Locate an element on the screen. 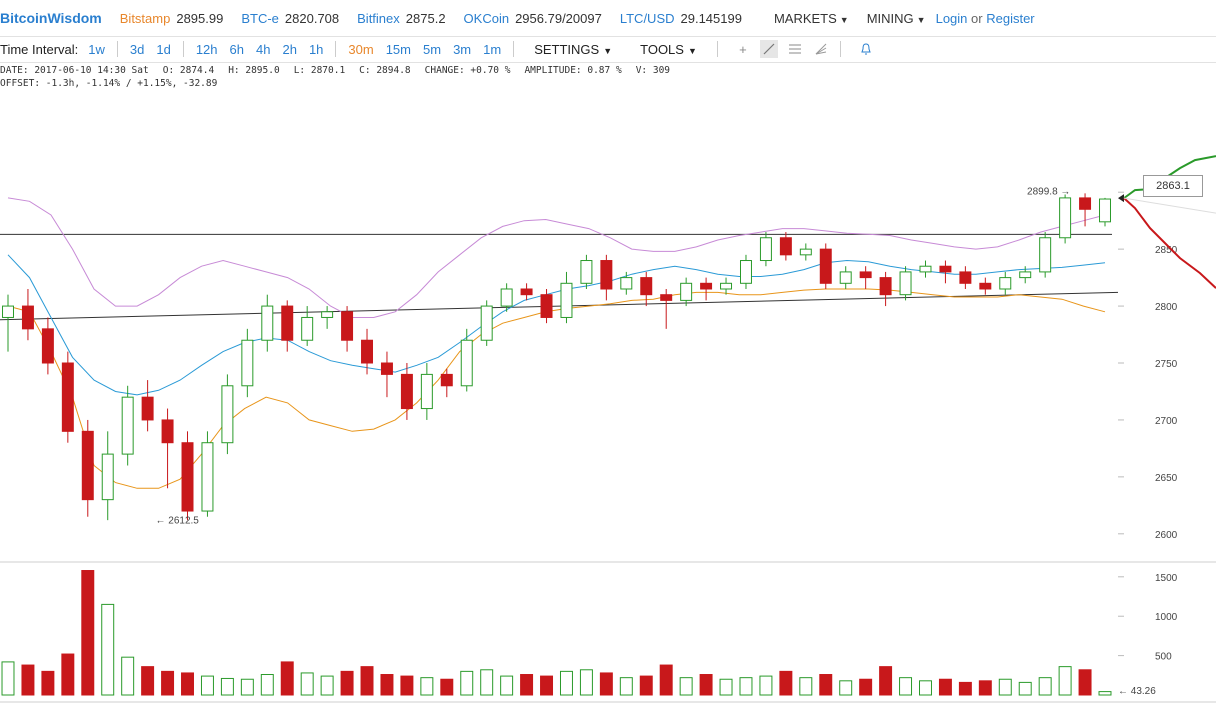 The height and width of the screenshot is (706, 1216). interval-5m: 5m is located at coordinates (432, 49).